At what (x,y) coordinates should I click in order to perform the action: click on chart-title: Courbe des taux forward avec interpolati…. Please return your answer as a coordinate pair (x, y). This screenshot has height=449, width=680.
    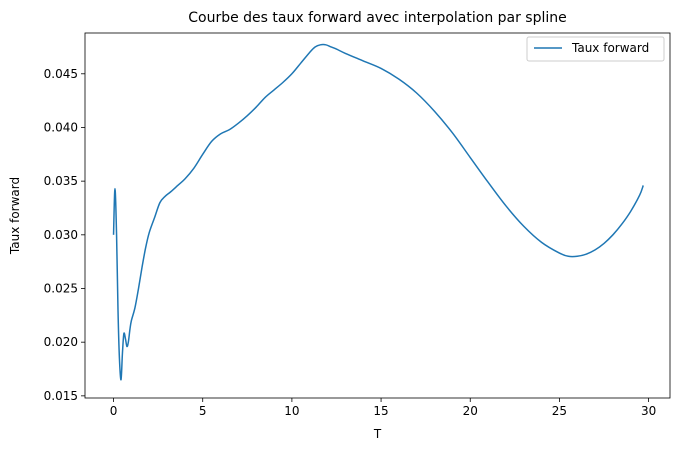
    Looking at the image, I should click on (377, 18).